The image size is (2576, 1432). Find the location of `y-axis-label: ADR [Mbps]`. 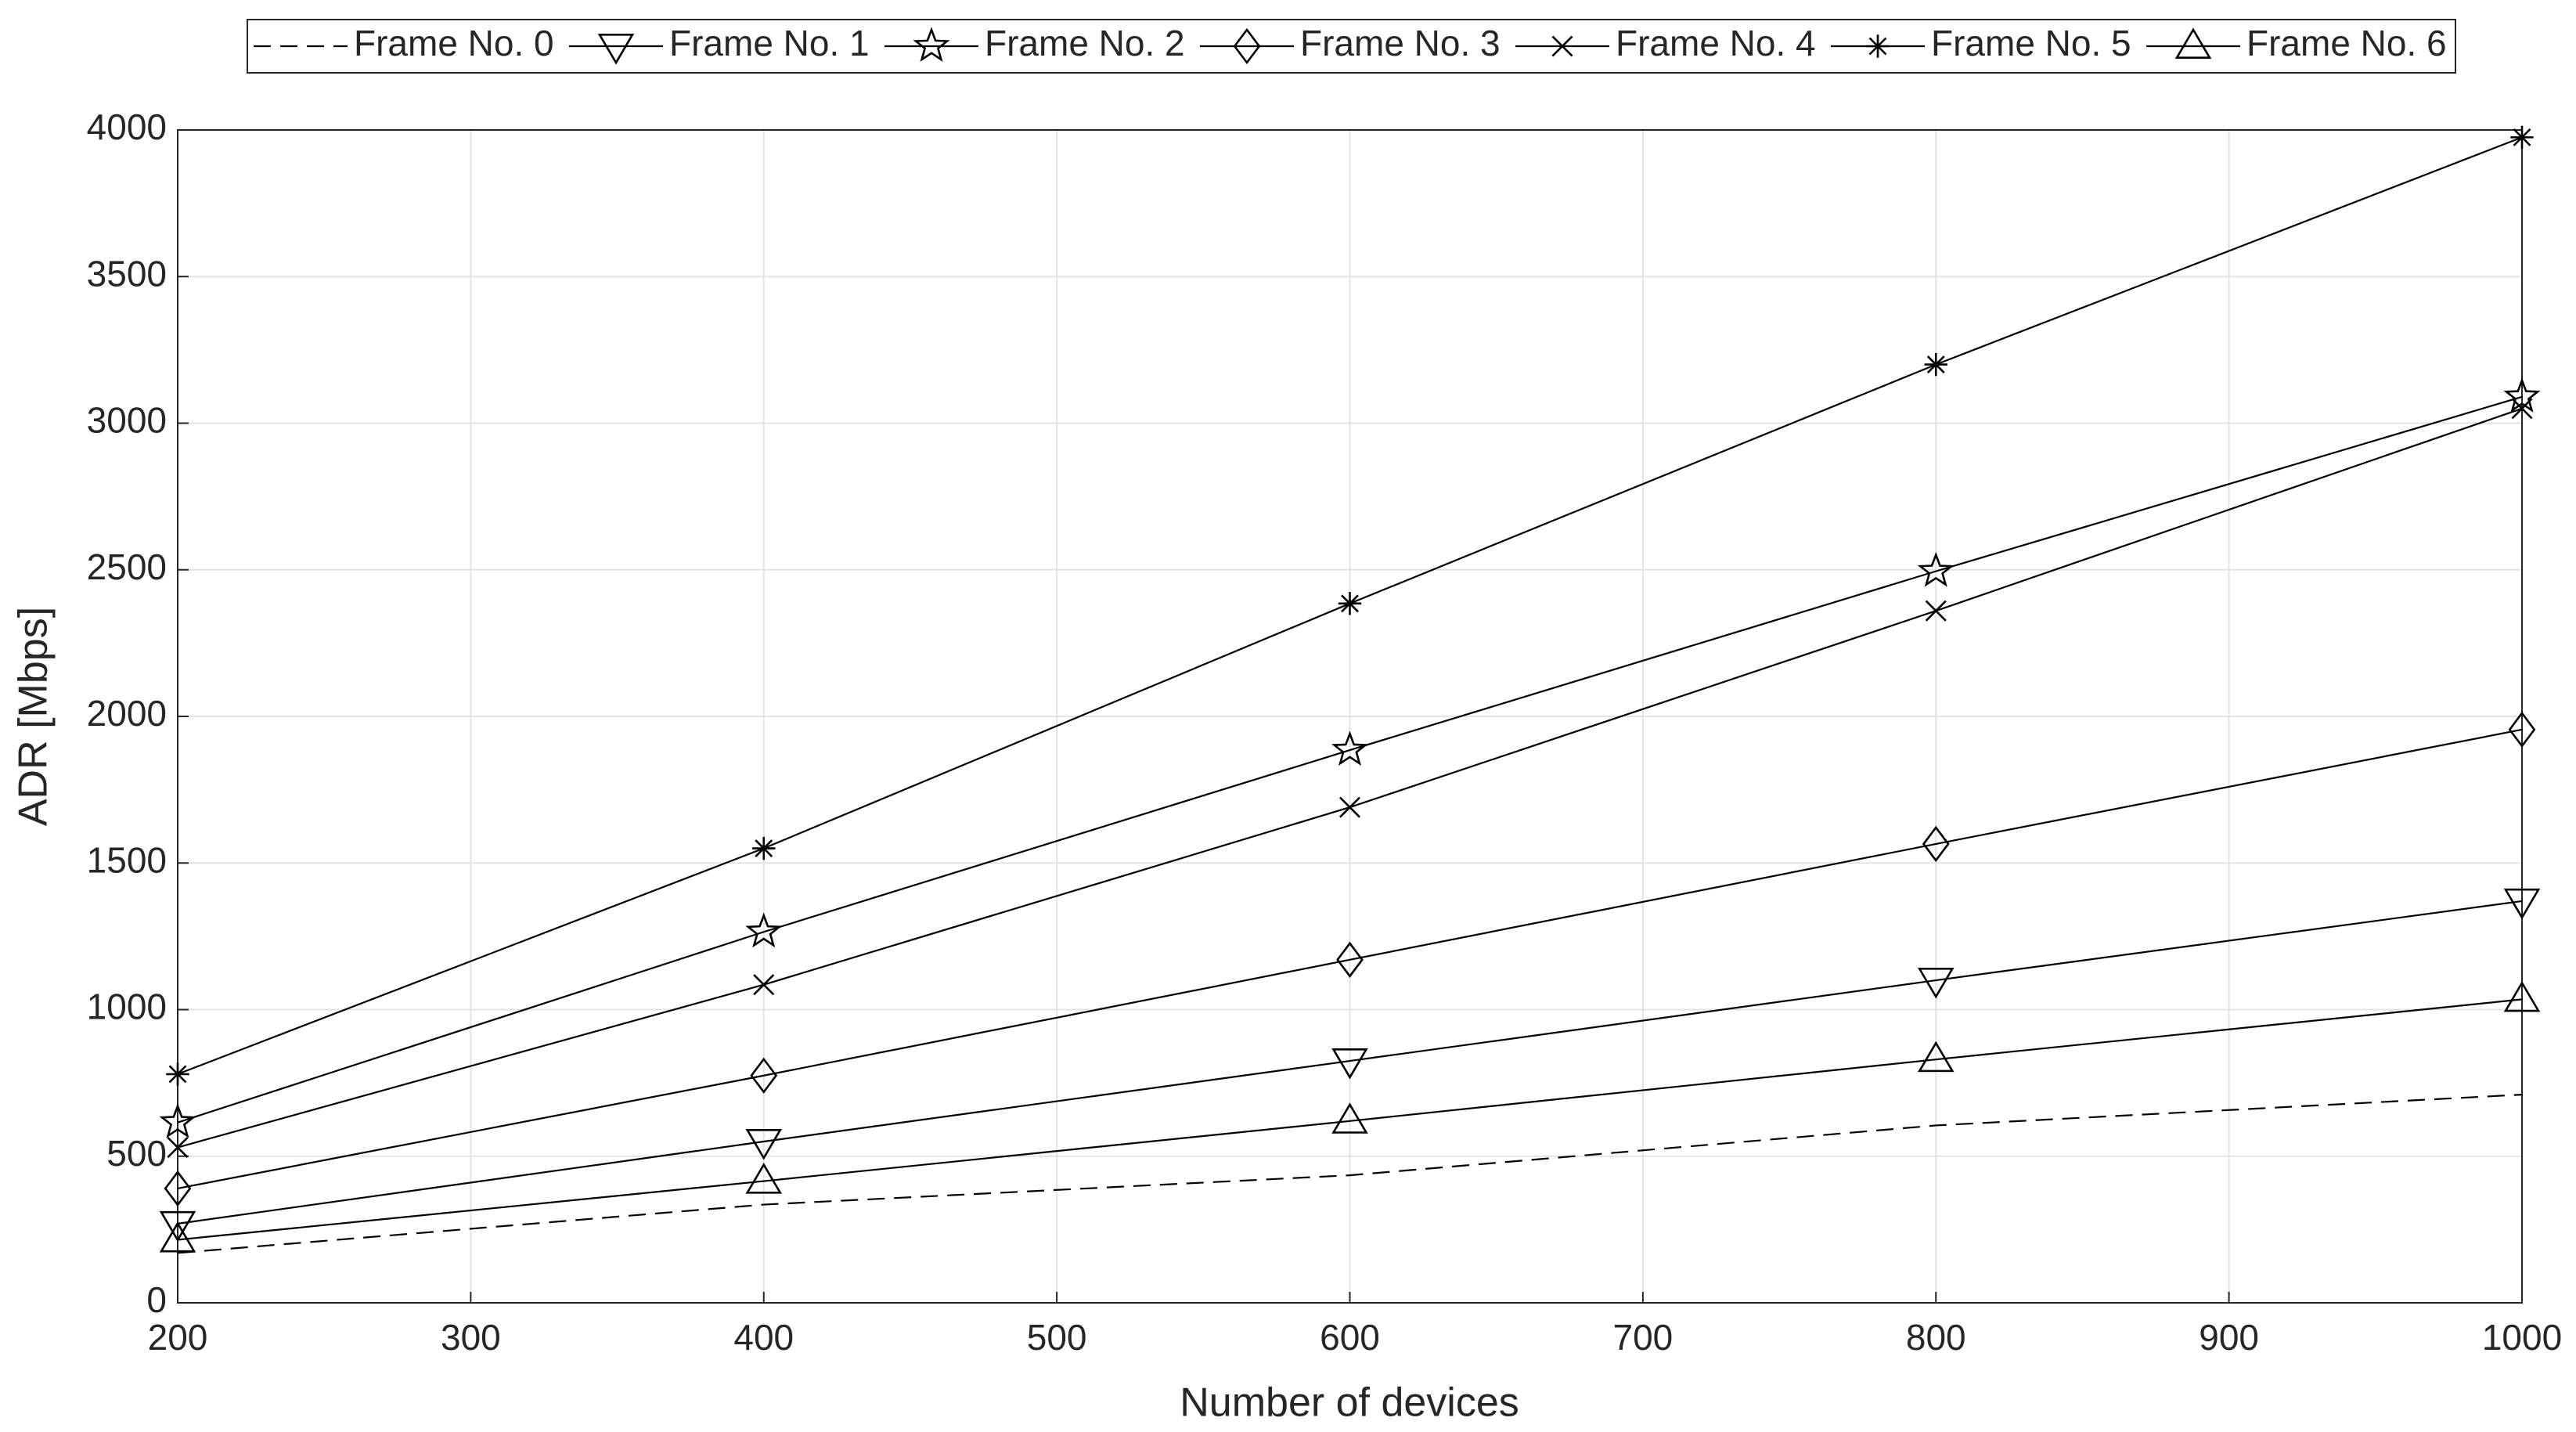

y-axis-label: ADR [Mbps] is located at coordinates (33, 716).